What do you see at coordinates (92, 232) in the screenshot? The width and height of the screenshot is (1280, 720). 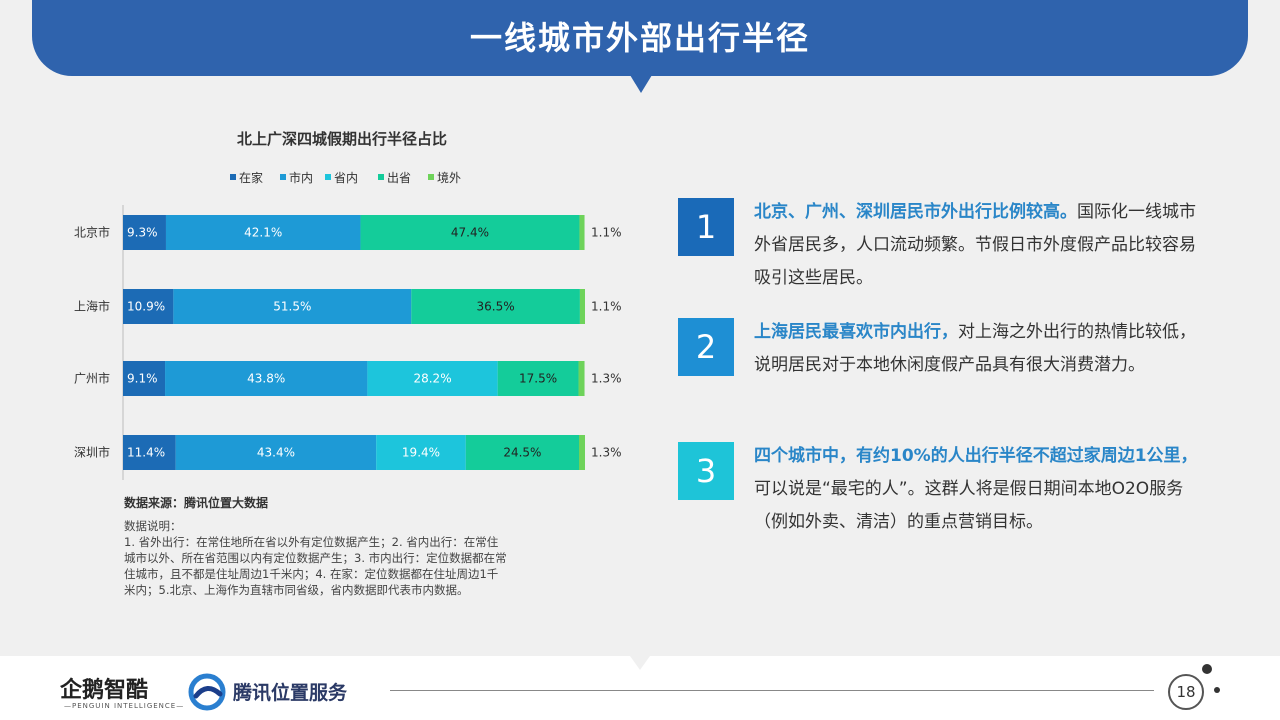 I see `category-label: 北京市` at bounding box center [92, 232].